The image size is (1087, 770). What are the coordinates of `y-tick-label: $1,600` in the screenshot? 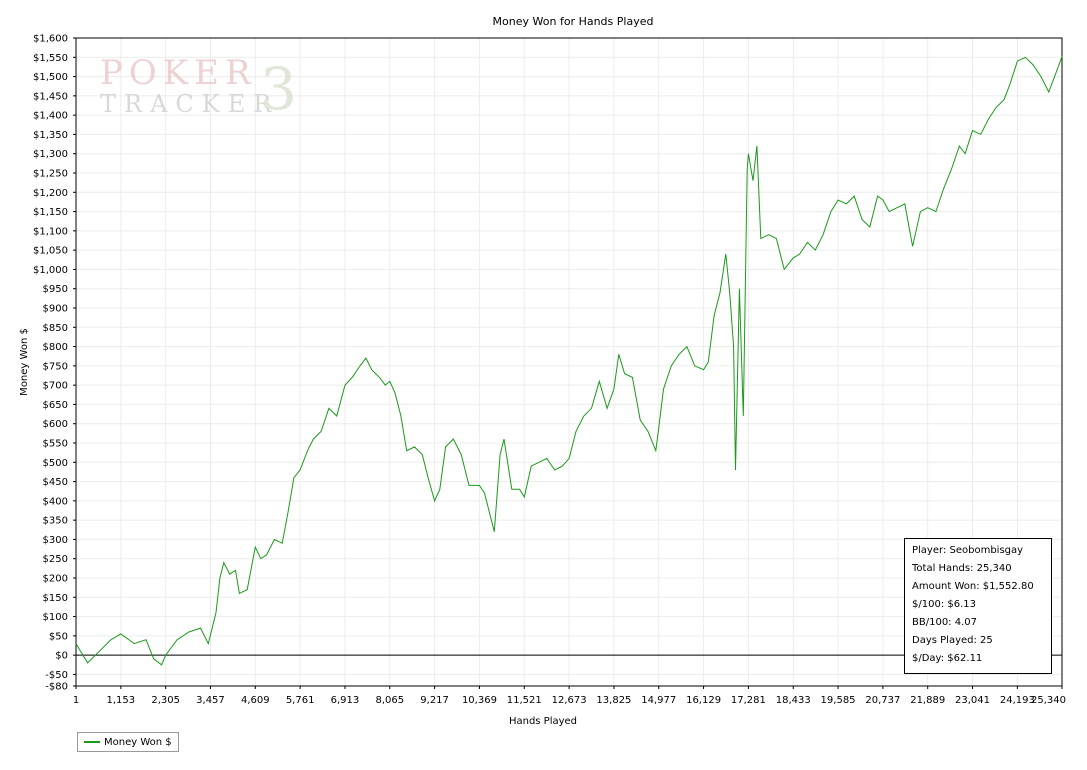 It's located at (50, 39).